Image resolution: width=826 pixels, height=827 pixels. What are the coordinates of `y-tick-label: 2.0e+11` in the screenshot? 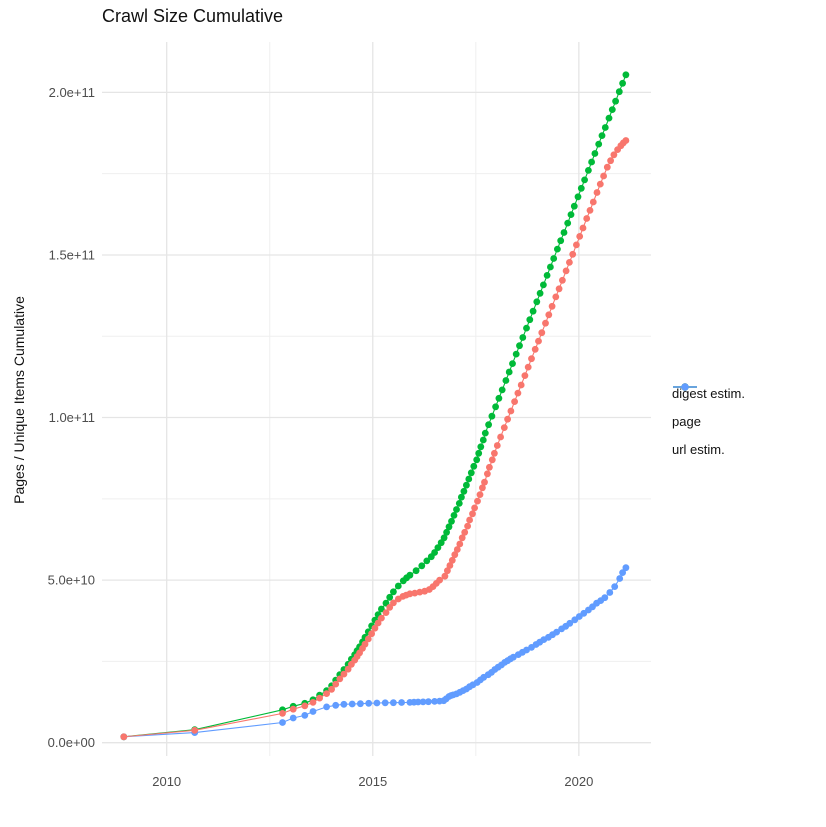 It's located at (72, 92).